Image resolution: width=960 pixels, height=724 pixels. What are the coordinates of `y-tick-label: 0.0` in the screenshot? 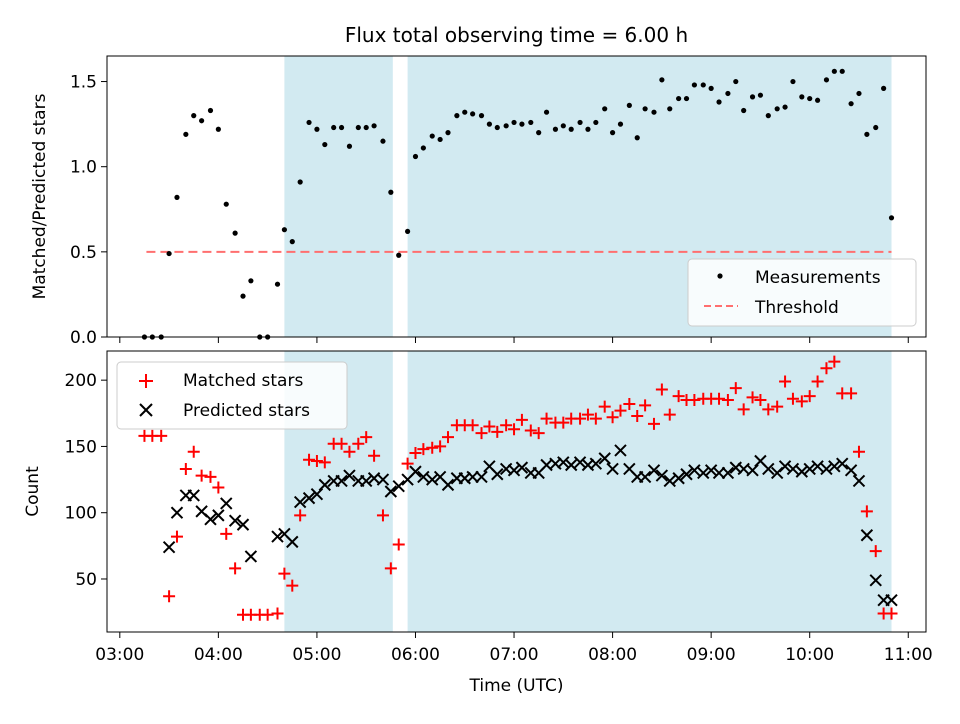 It's located at (83, 338).